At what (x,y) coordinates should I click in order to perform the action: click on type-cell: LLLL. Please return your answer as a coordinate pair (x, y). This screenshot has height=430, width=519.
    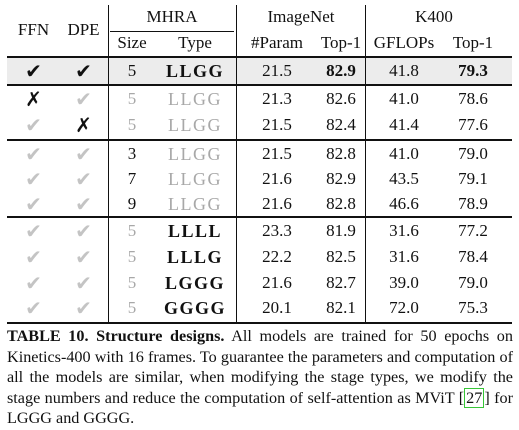
    Looking at the image, I should click on (195, 231).